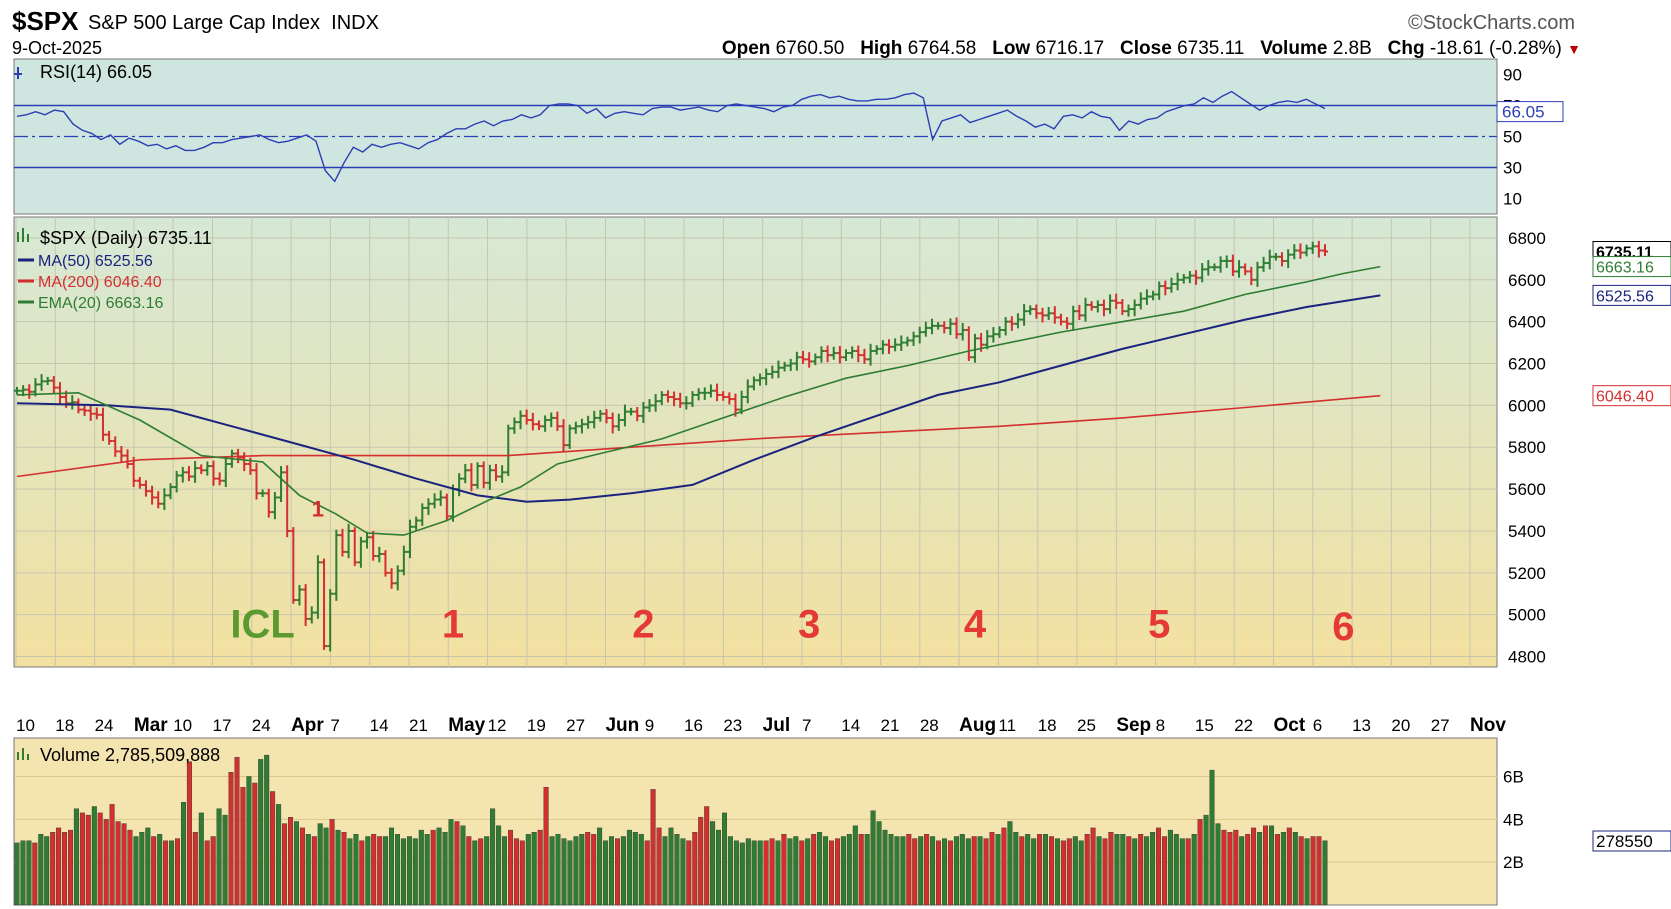 The height and width of the screenshot is (909, 1671). What do you see at coordinates (1146, 48) in the screenshot?
I see `close-label: Close` at bounding box center [1146, 48].